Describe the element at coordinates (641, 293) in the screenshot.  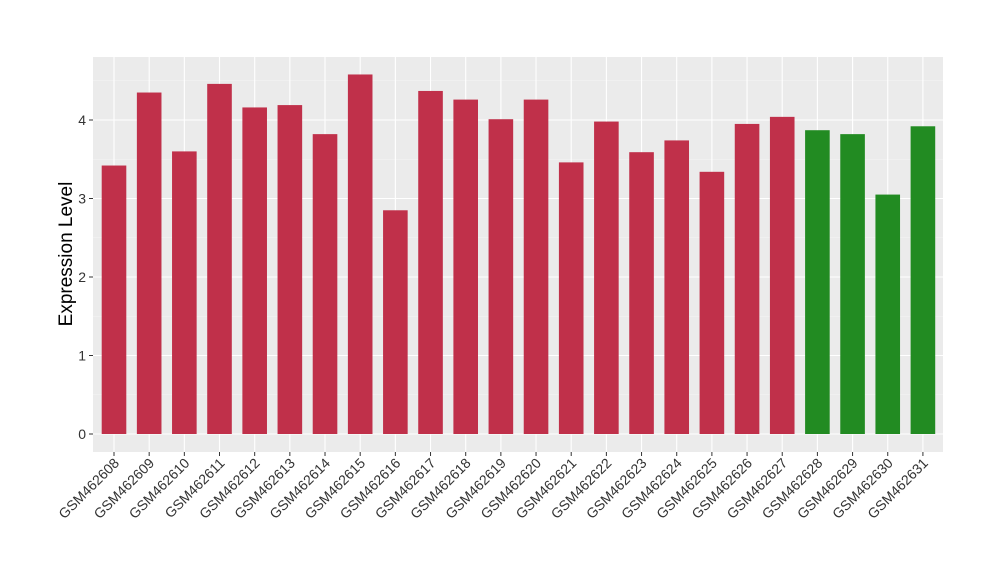
I see `bar-GSM462623` at that location.